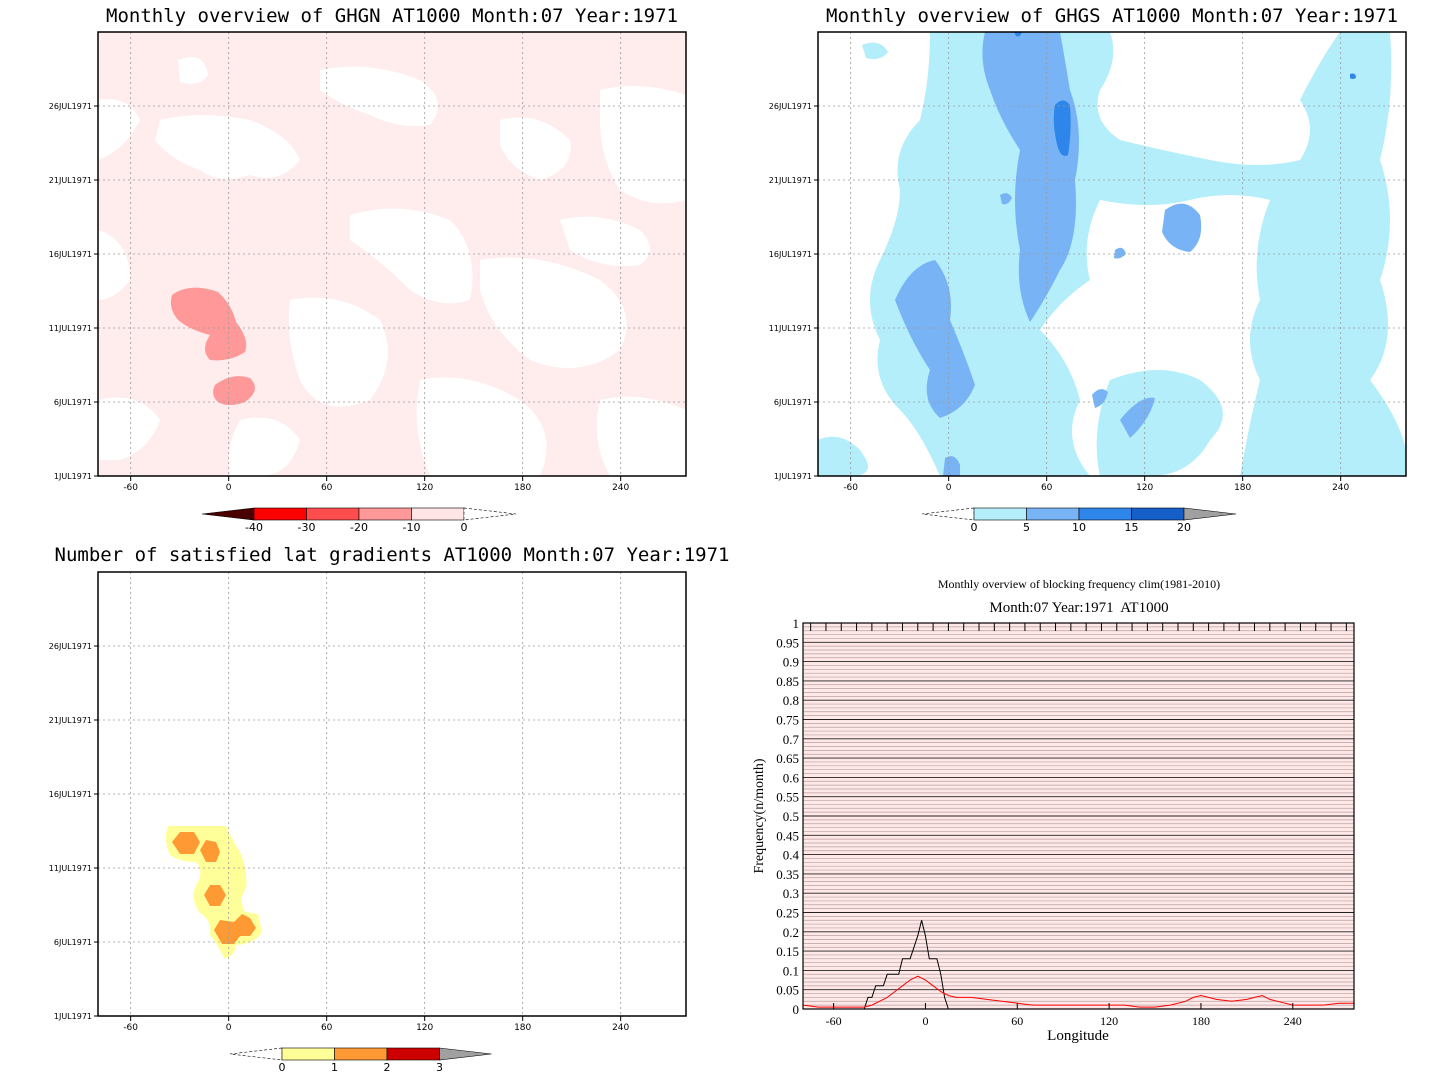 Image resolution: width=1440 pixels, height=1091 pixels. Describe the element at coordinates (787, 720) in the screenshot. I see `y-tick-label: 0.75` at that location.